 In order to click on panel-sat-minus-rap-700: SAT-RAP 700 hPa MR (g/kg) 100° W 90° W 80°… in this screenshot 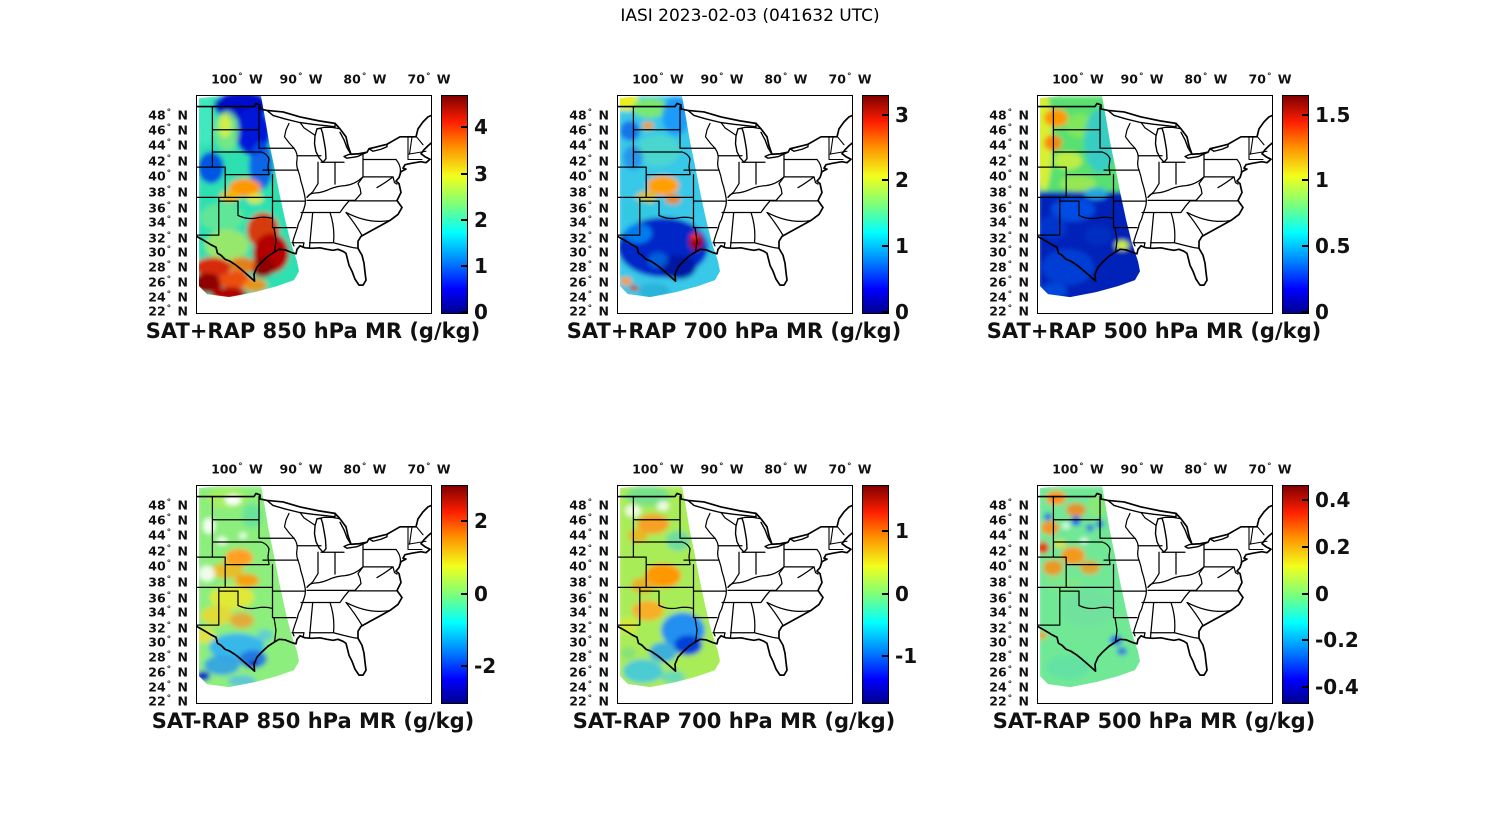, I will do `click(746, 600)`.